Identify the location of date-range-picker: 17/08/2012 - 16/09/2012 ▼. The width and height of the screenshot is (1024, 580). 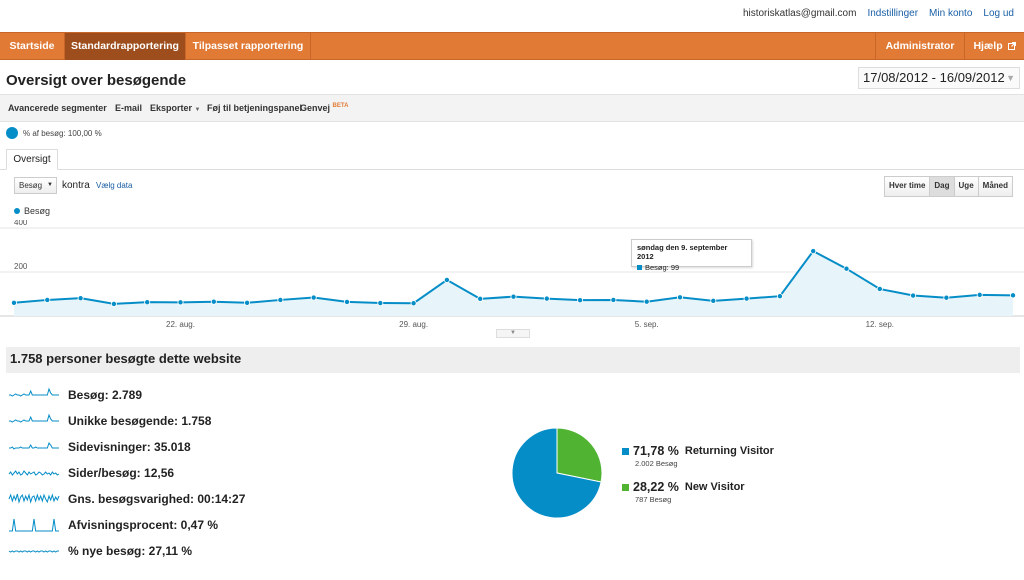
(939, 78).